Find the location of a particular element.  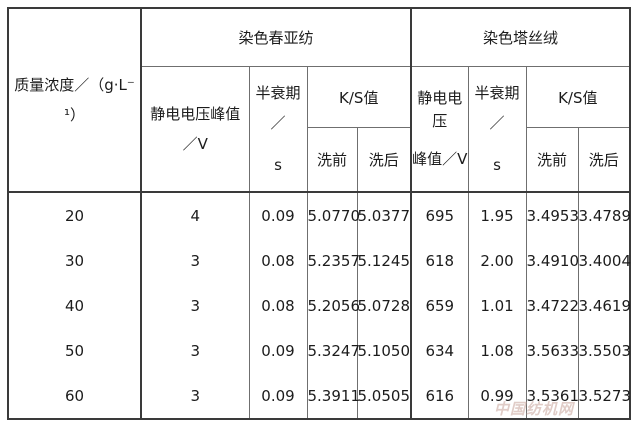

header-mass-concentration: 质量浓度／（g·L⁻ ¹） is located at coordinates (74, 100).